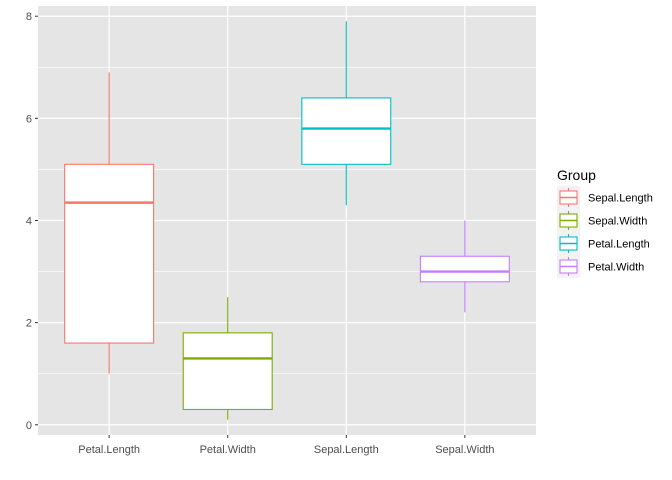  I want to click on x-tick-label: Petal.Width, so click(228, 450).